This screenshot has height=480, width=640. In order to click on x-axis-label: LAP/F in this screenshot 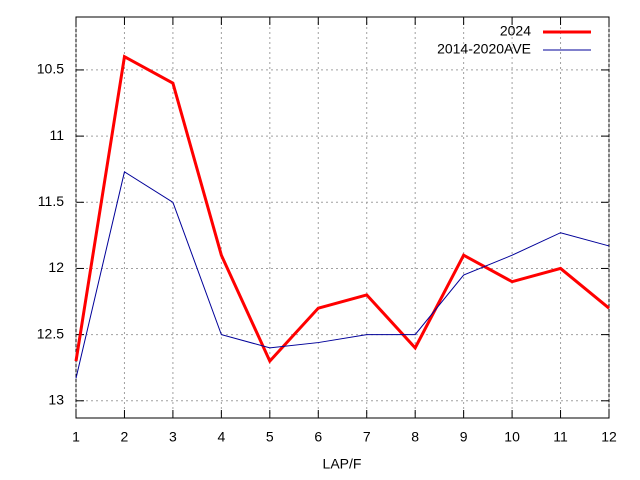, I will do `click(342, 464)`.